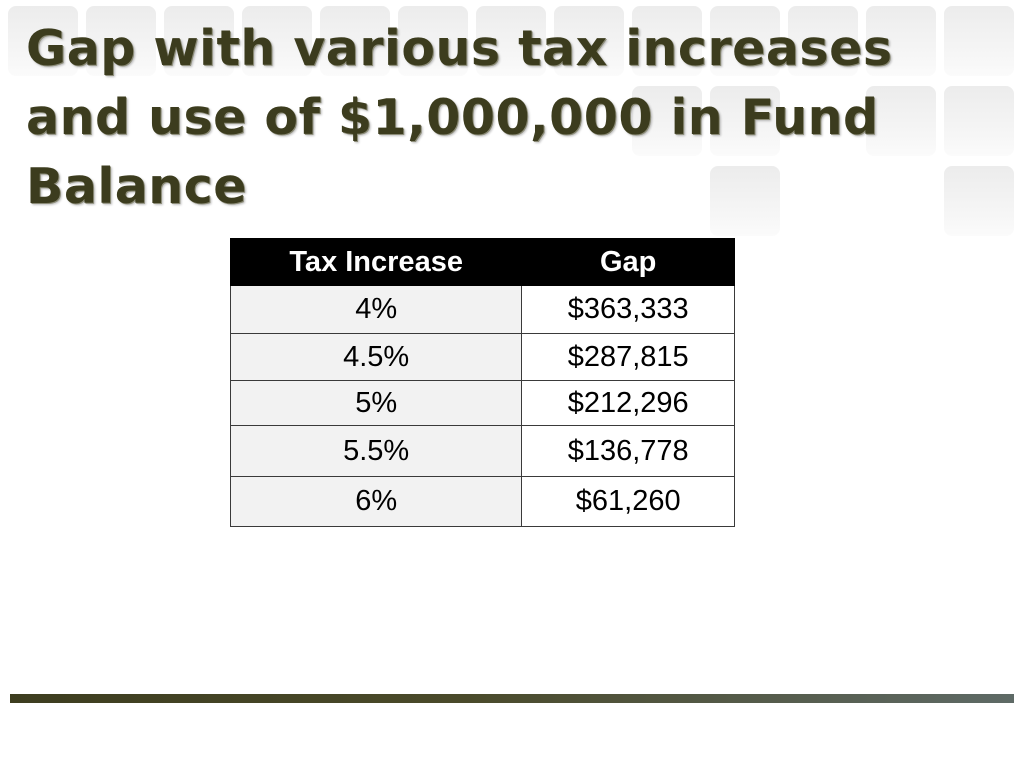  Describe the element at coordinates (628, 309) in the screenshot. I see `gap-cell: $363,333` at that location.